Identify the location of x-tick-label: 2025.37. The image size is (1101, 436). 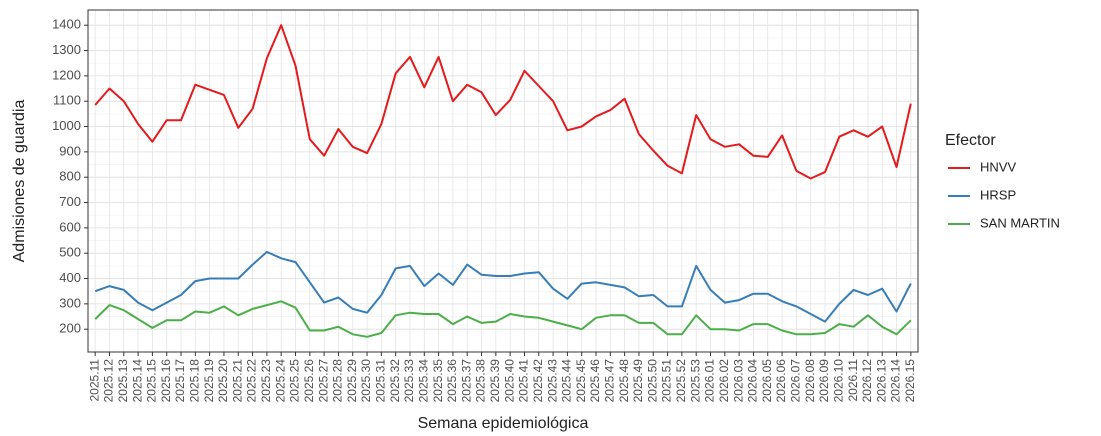
(466, 381).